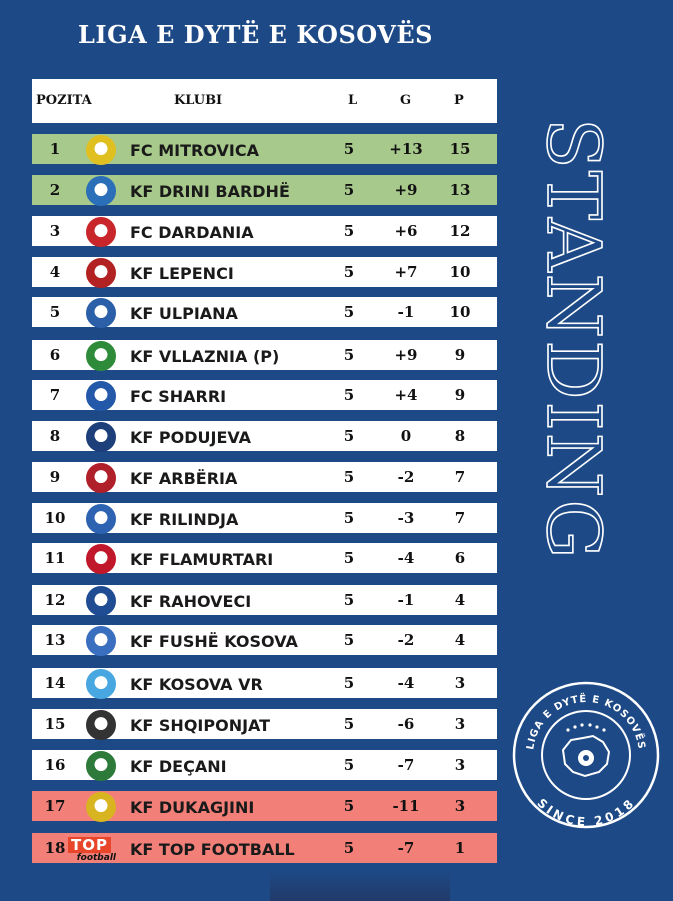 This screenshot has width=673, height=901. What do you see at coordinates (406, 231) in the screenshot?
I see `row-goal-difference: +6` at bounding box center [406, 231].